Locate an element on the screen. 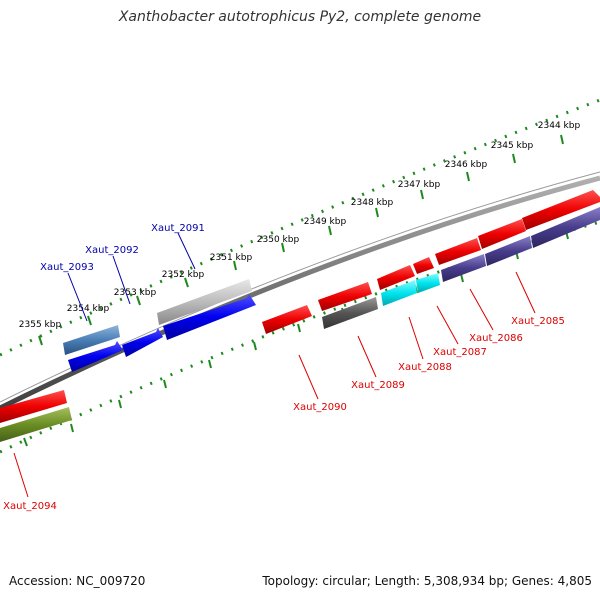 This screenshot has height=600, width=600. gene-label-Xaut_2086: Xaut_2086 is located at coordinates (496, 338).